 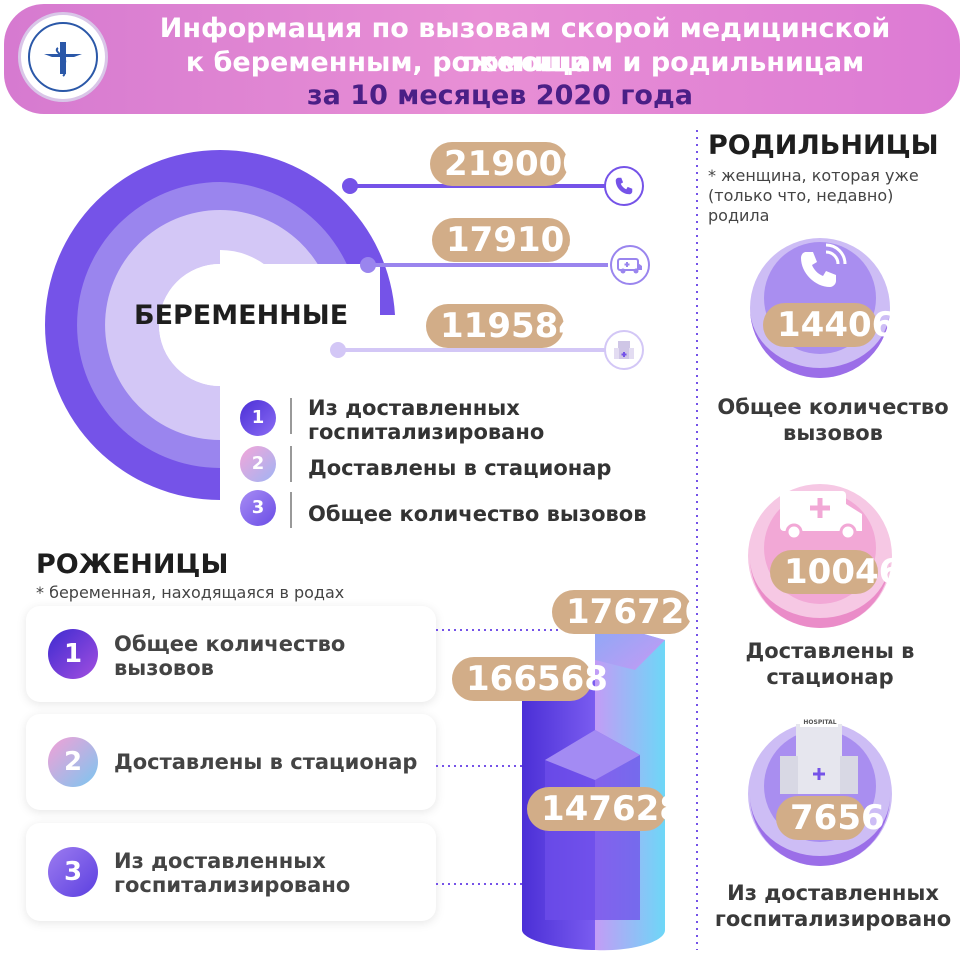 I want to click on labor-card-2: 2 Доставлены в стационар, so click(x=231, y=762).